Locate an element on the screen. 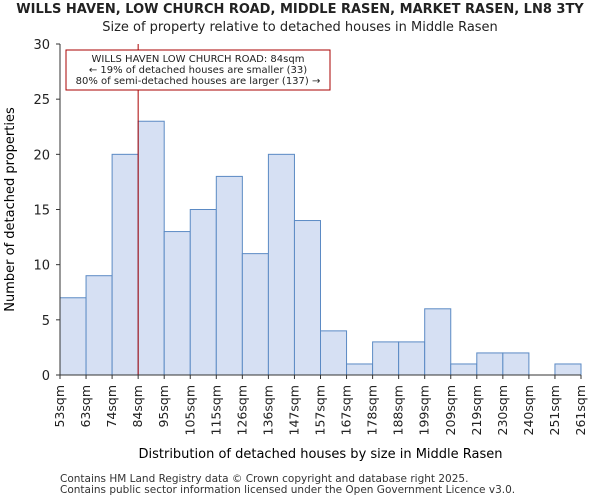  bar-199sqm is located at coordinates (438, 342).